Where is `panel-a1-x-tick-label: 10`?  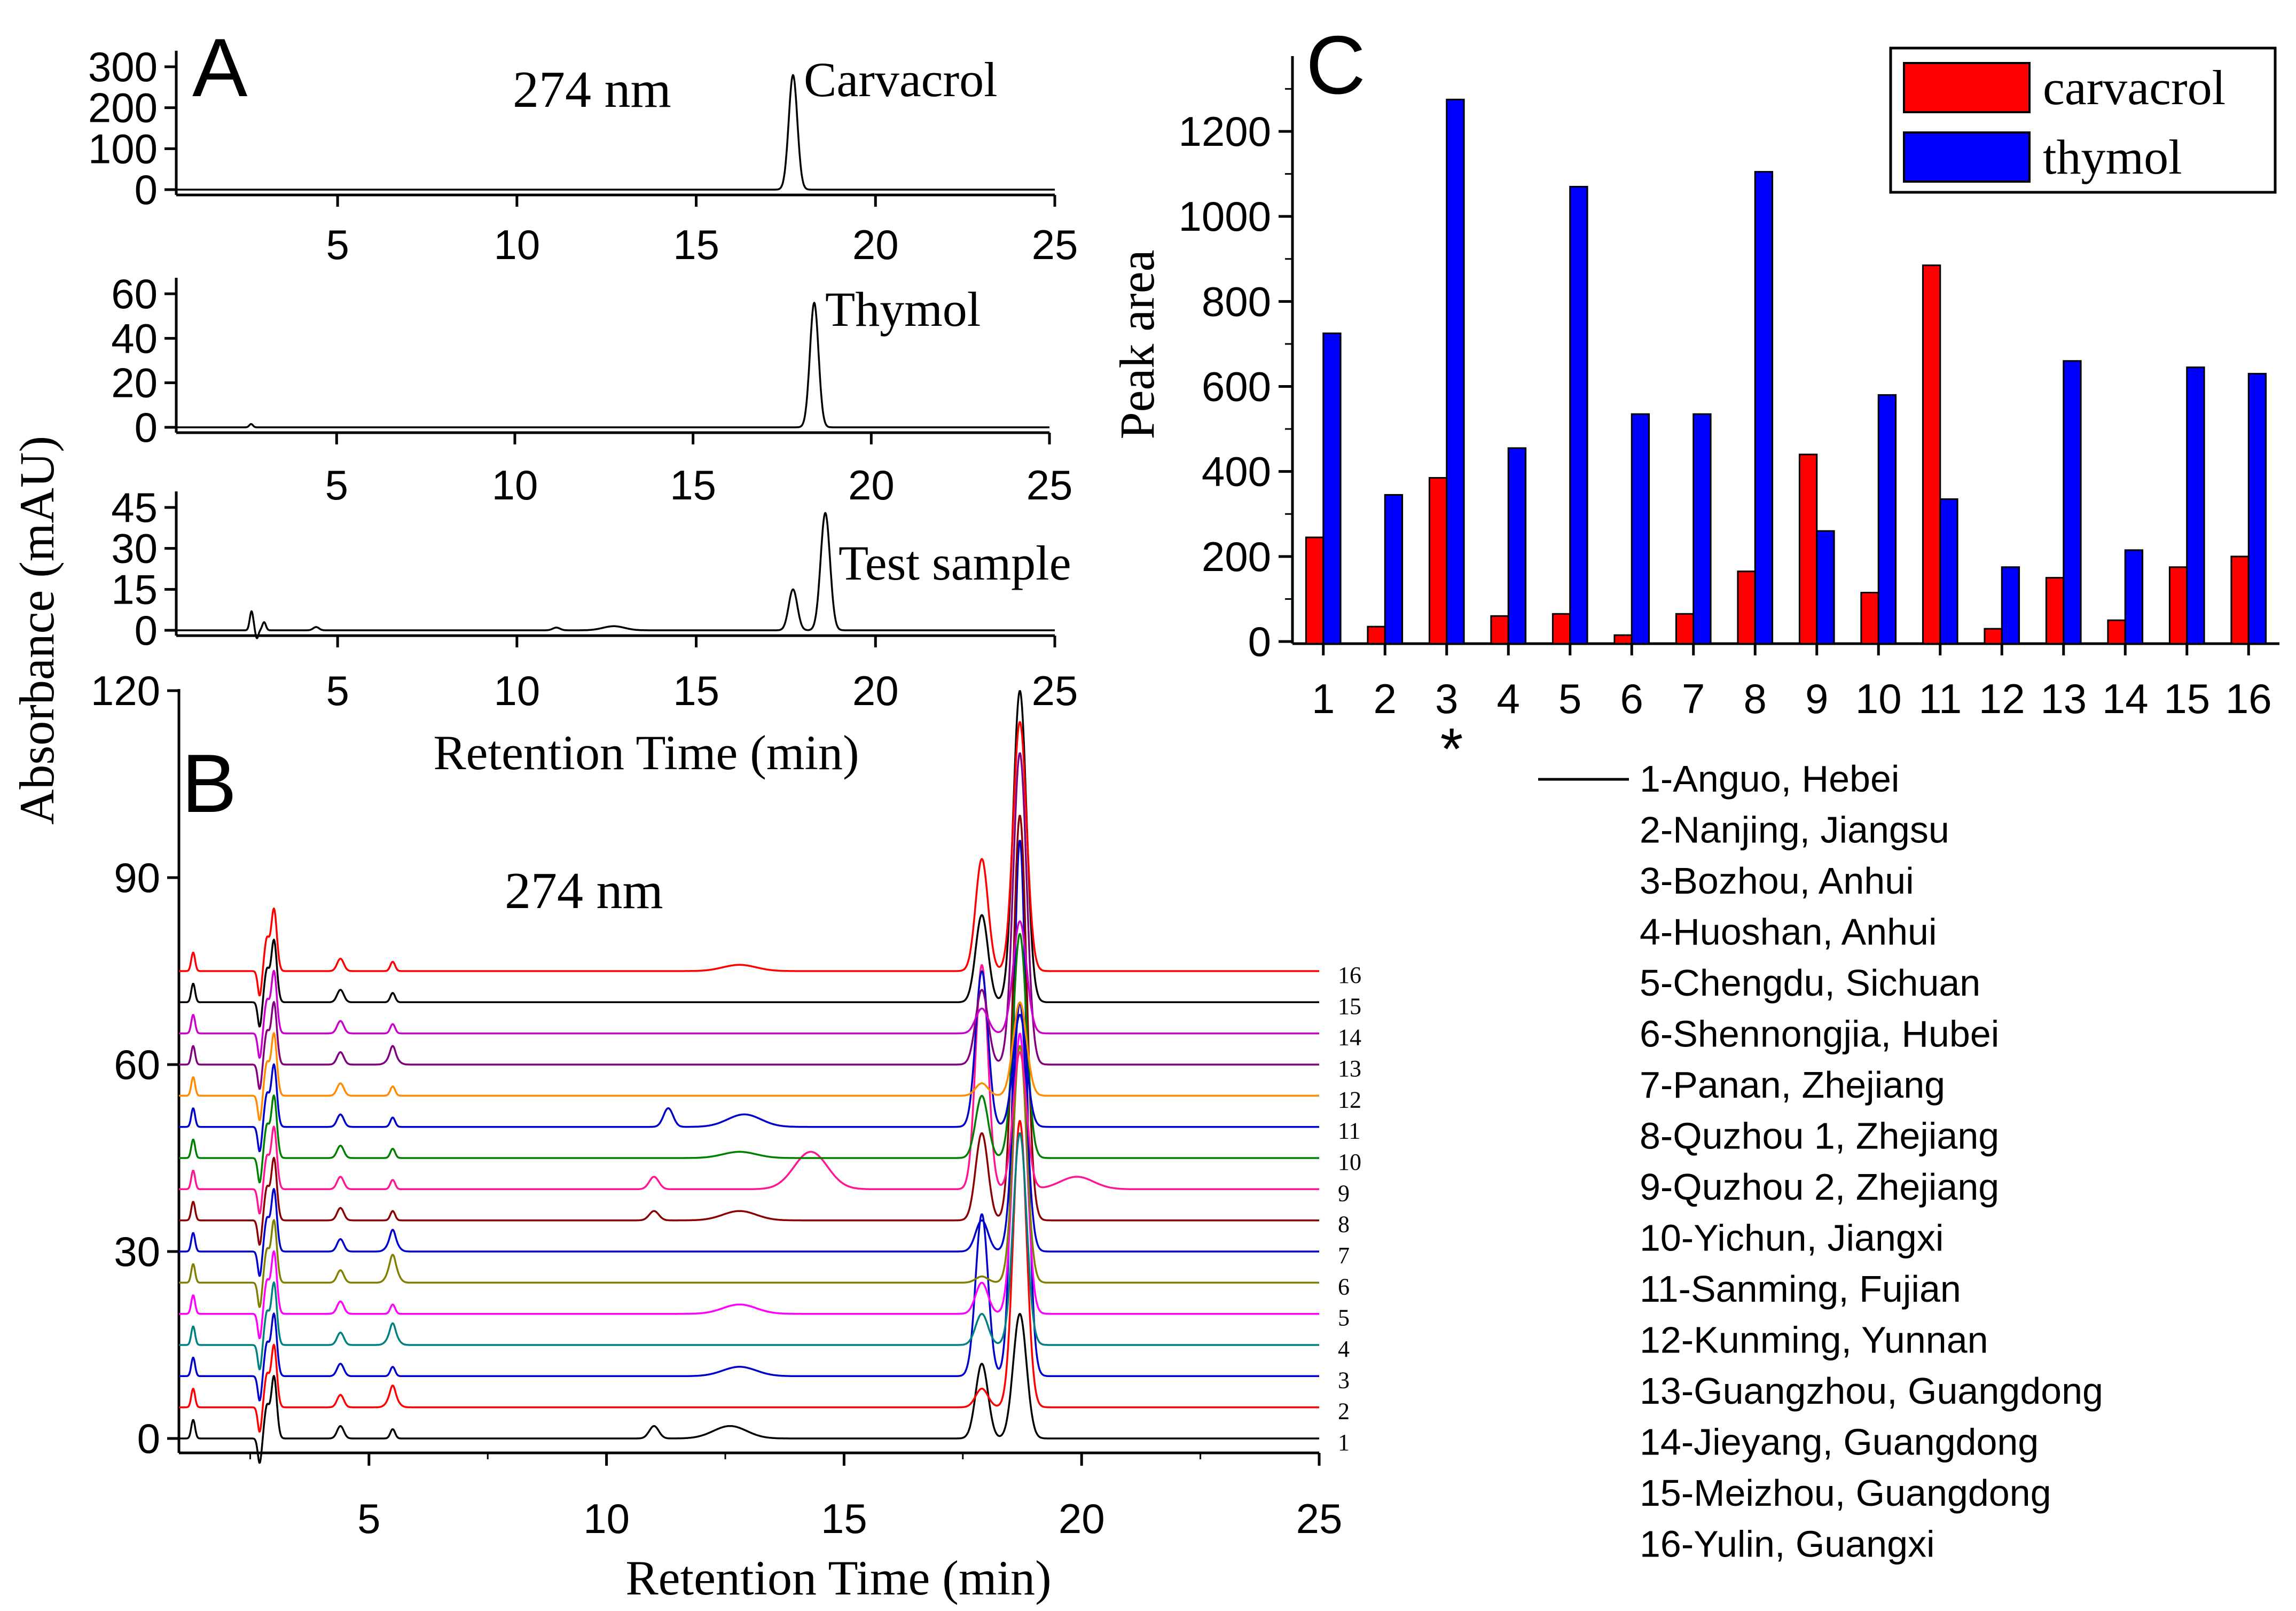
panel-a1-x-tick-label: 10 is located at coordinates (516, 244).